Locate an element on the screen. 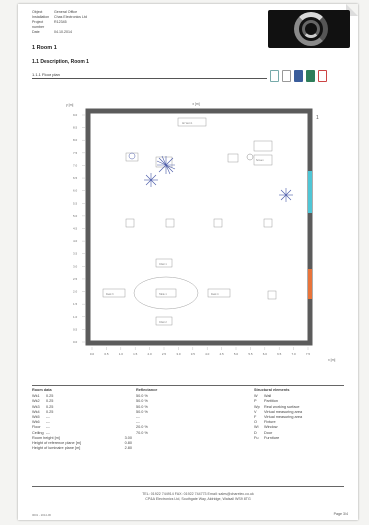 This screenshot has width=369, height=525. footer-reference: 0001 - 2014-06 is located at coordinates (41, 515).